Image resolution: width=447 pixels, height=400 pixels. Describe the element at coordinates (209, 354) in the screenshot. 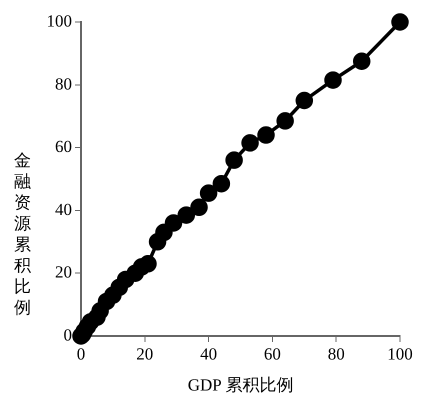

I see `x-tick-label: 40` at that location.